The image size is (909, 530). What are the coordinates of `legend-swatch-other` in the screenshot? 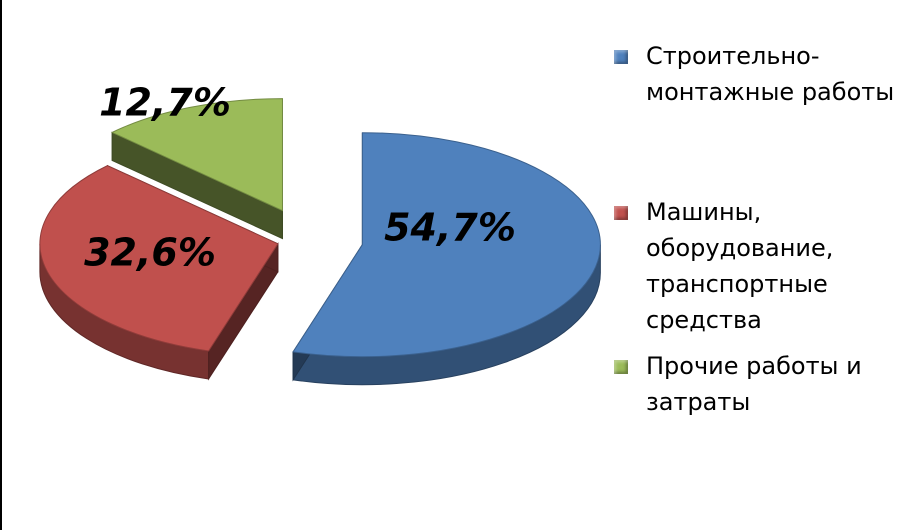 It's located at (621, 367).